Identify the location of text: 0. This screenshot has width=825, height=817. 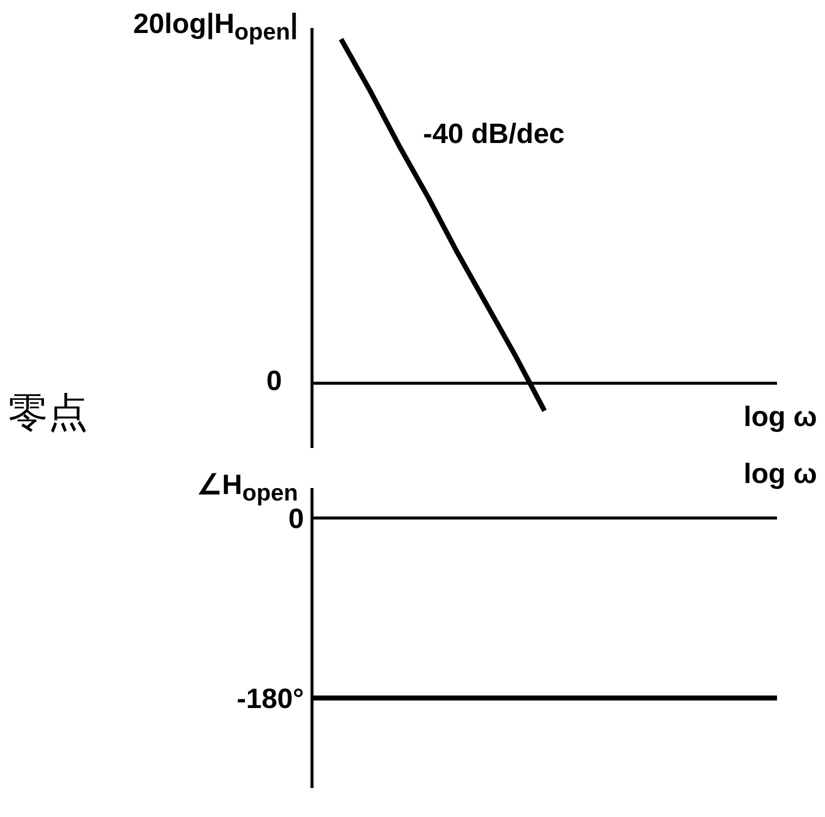
(274, 381).